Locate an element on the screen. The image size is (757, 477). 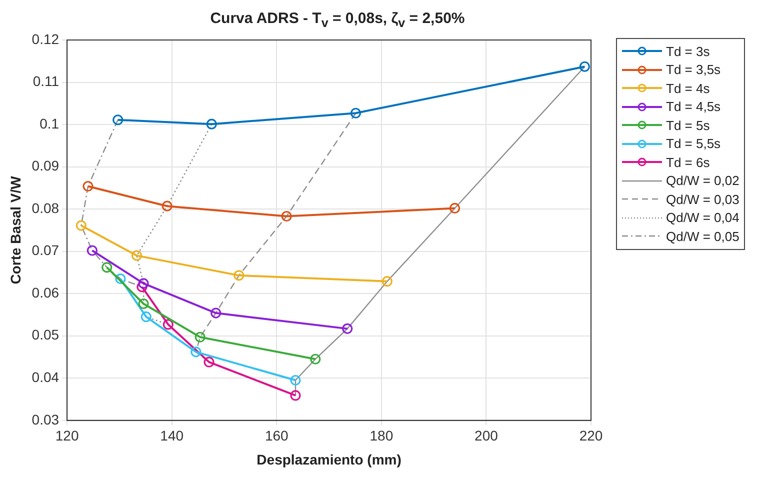
y-tick-label: 0.08 is located at coordinates (46, 208).